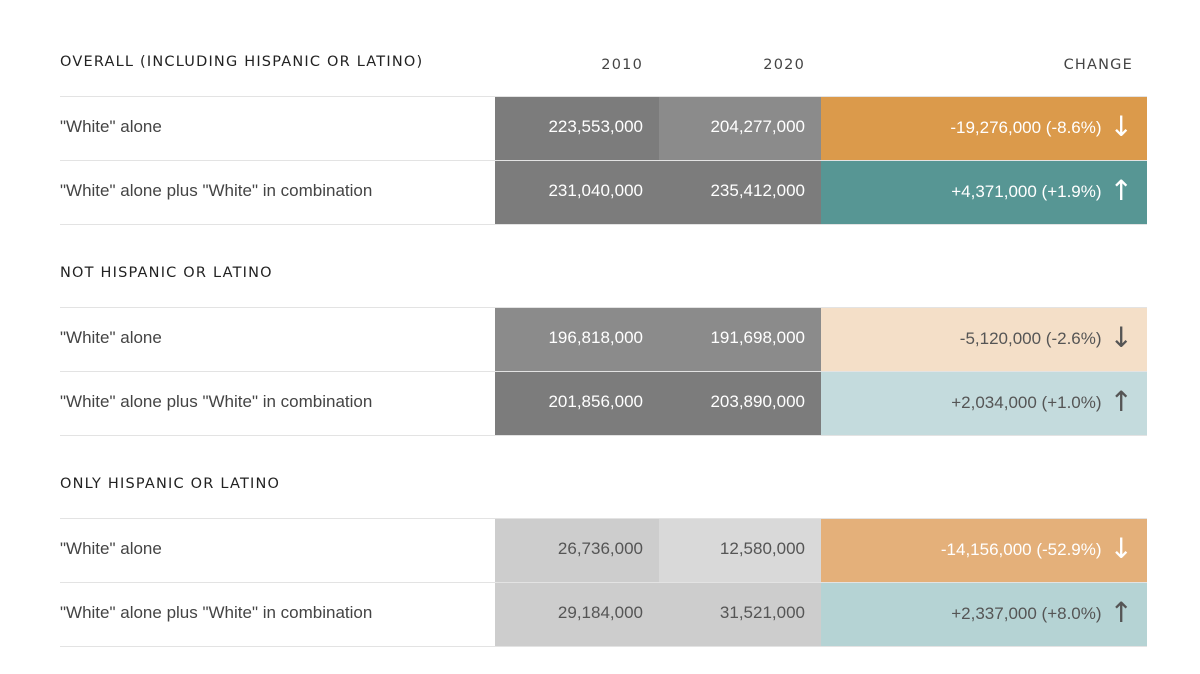 The width and height of the screenshot is (1200, 674). I want to click on value-2010: 201,856,000, so click(577, 403).